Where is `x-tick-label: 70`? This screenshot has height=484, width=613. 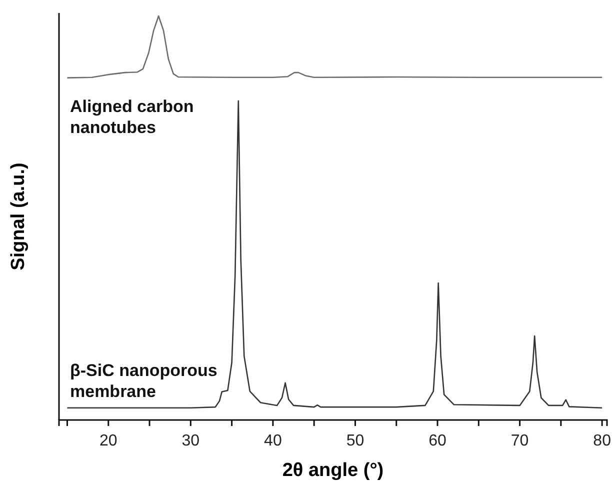
x-tick-label: 70 is located at coordinates (519, 441).